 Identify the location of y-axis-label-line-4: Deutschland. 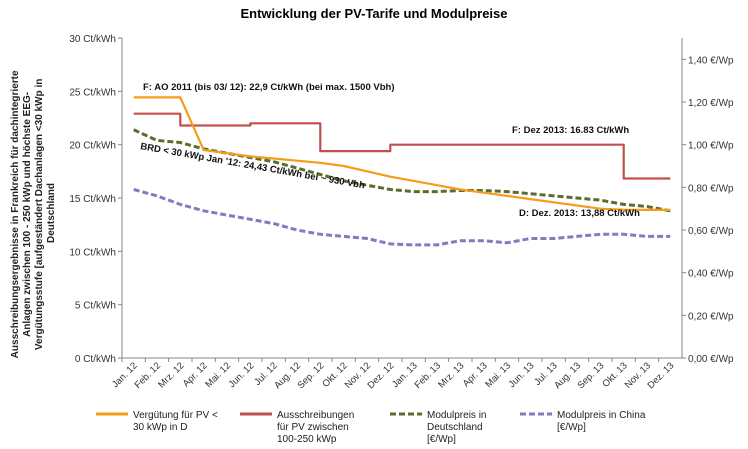
(51, 213).